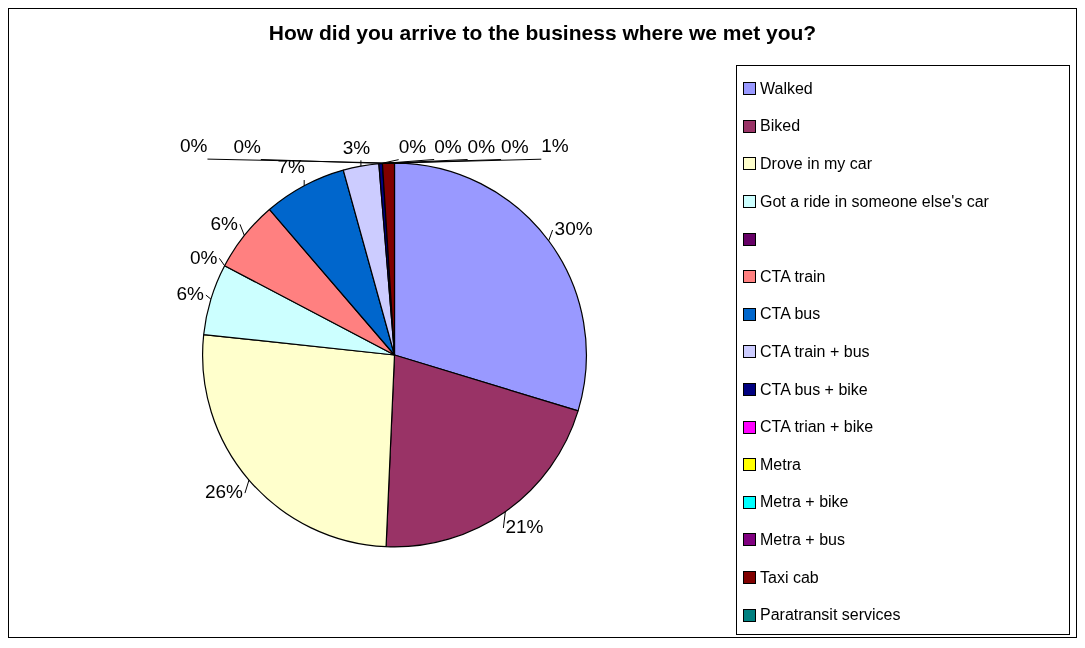 The height and width of the screenshot is (648, 1085). Describe the element at coordinates (804, 502) in the screenshot. I see `legend-label: Metra + bike` at that location.